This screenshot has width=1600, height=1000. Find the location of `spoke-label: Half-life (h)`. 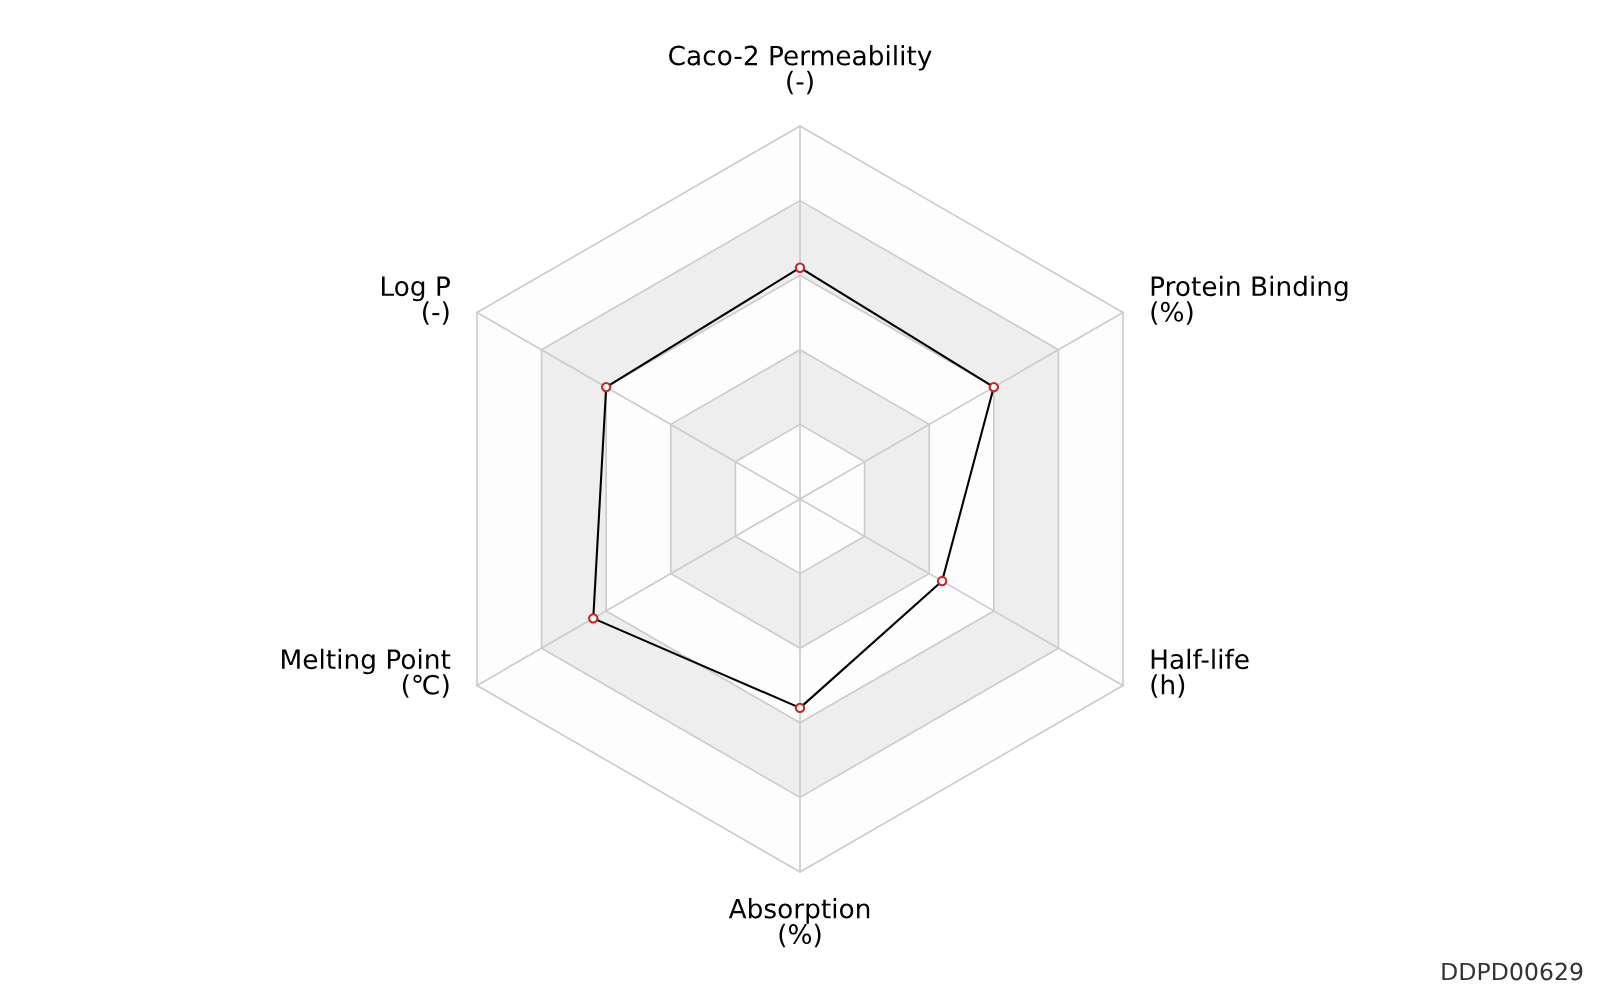

spoke-label: Half-life (h) is located at coordinates (1200, 673).